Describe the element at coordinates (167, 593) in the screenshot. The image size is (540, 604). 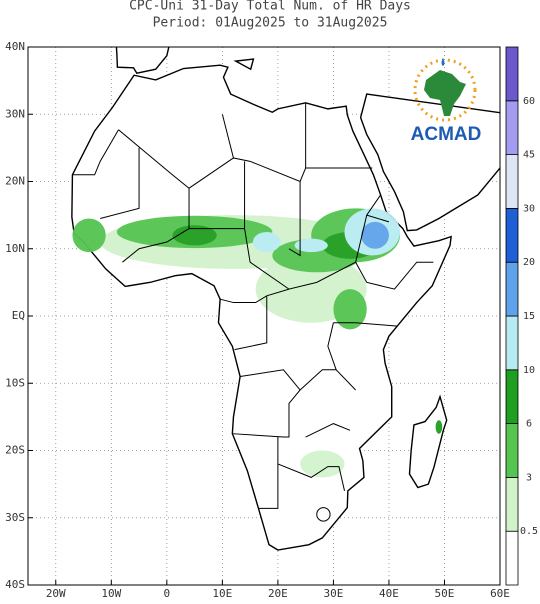
I see `x-tick-label: 0` at that location.